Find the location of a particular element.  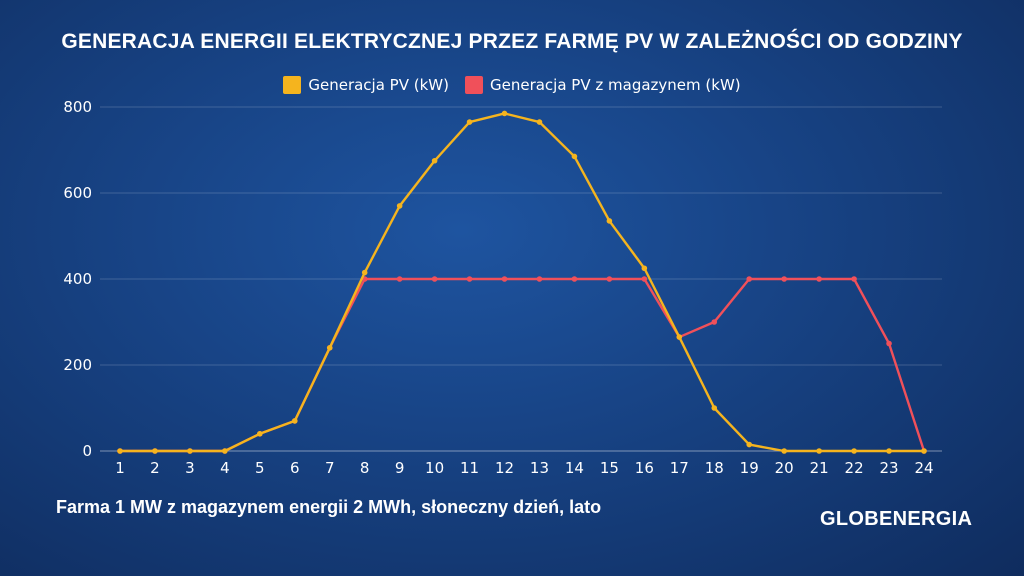

x-tick-label: 21 is located at coordinates (819, 468).